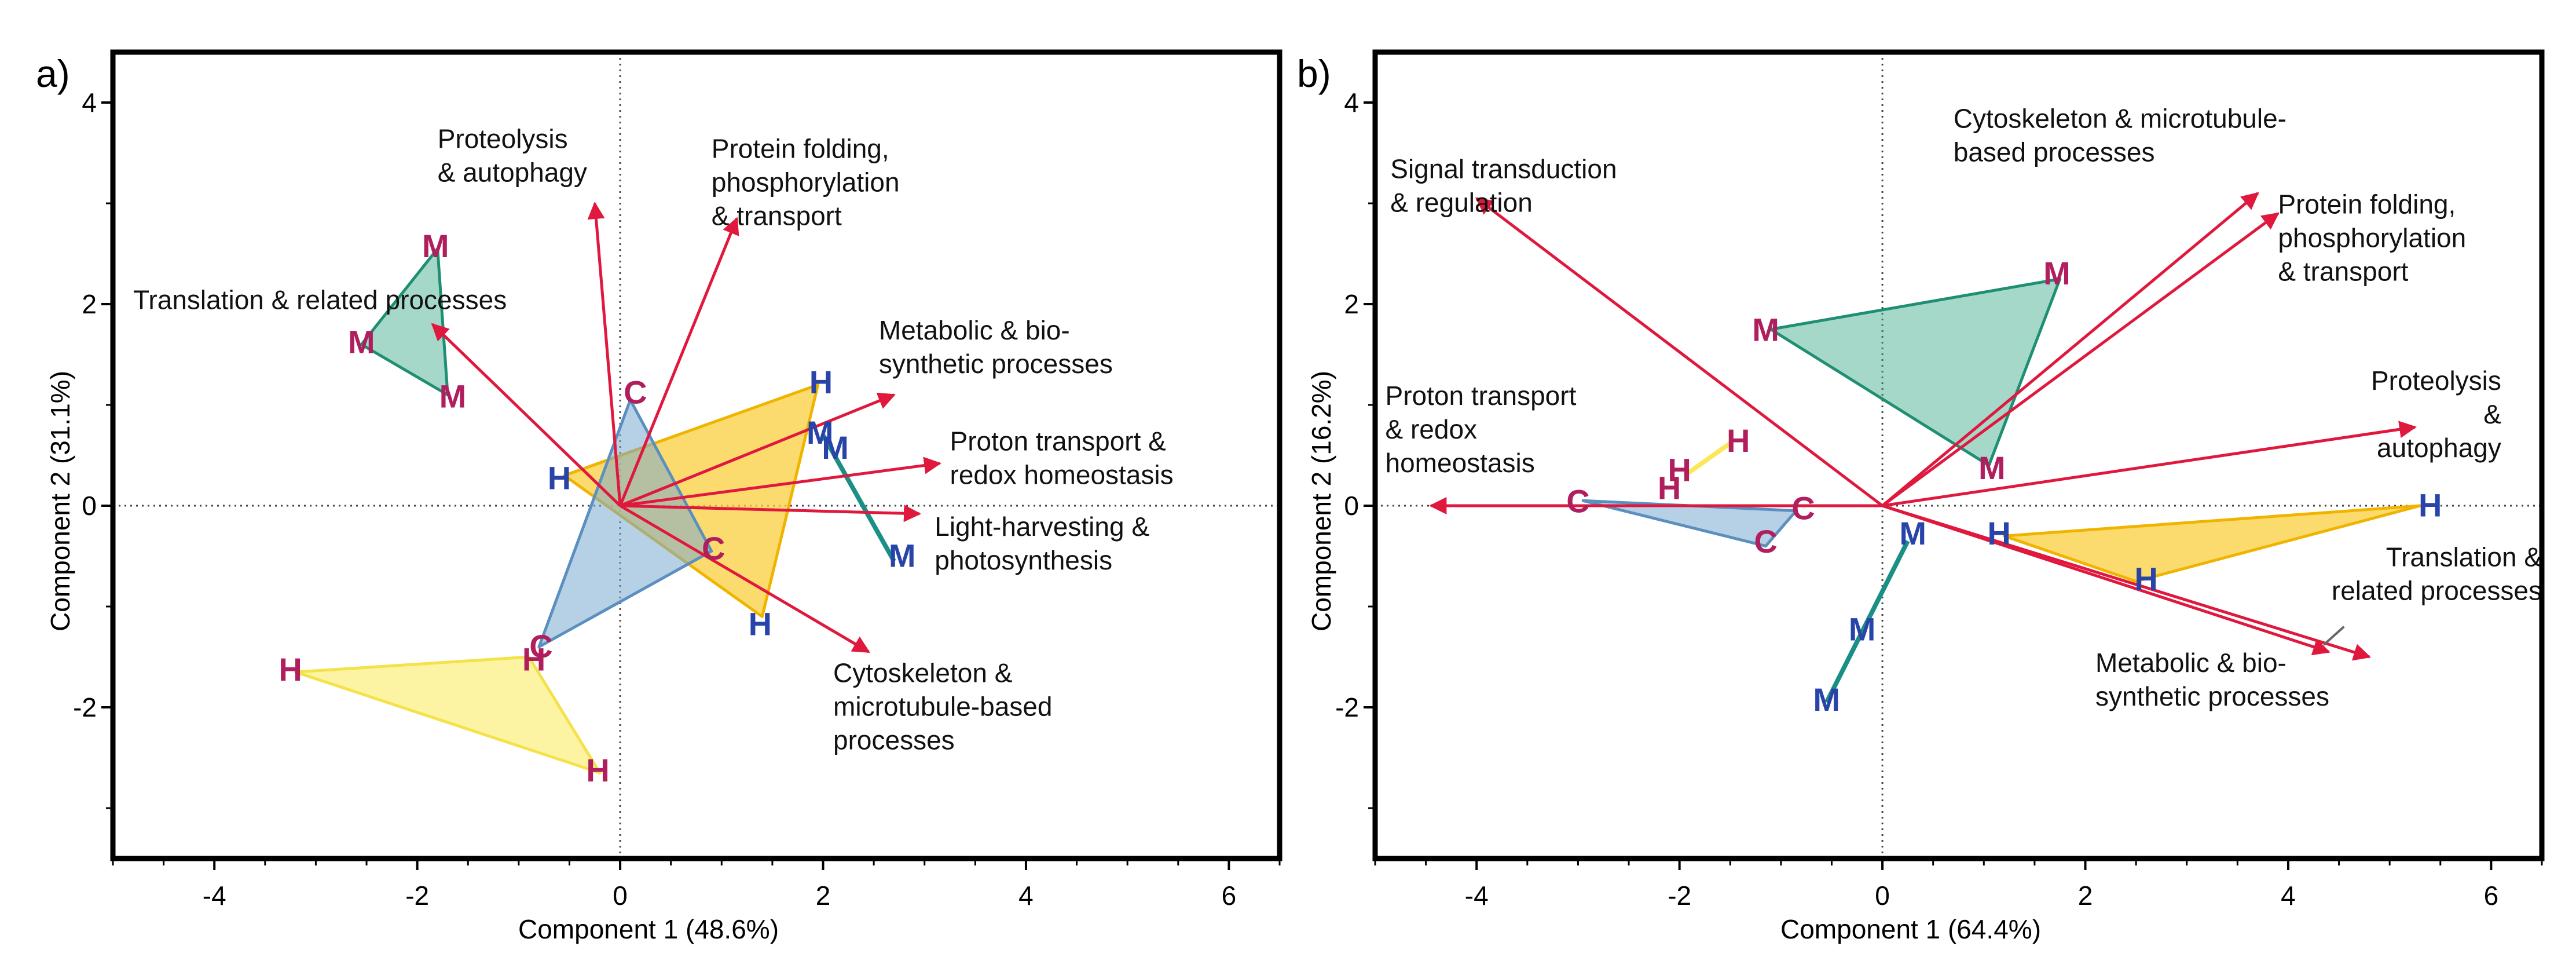 The image size is (2576, 968). What do you see at coordinates (1026, 896) in the screenshot?
I see `panel-a-x-tick-label: 4` at bounding box center [1026, 896].